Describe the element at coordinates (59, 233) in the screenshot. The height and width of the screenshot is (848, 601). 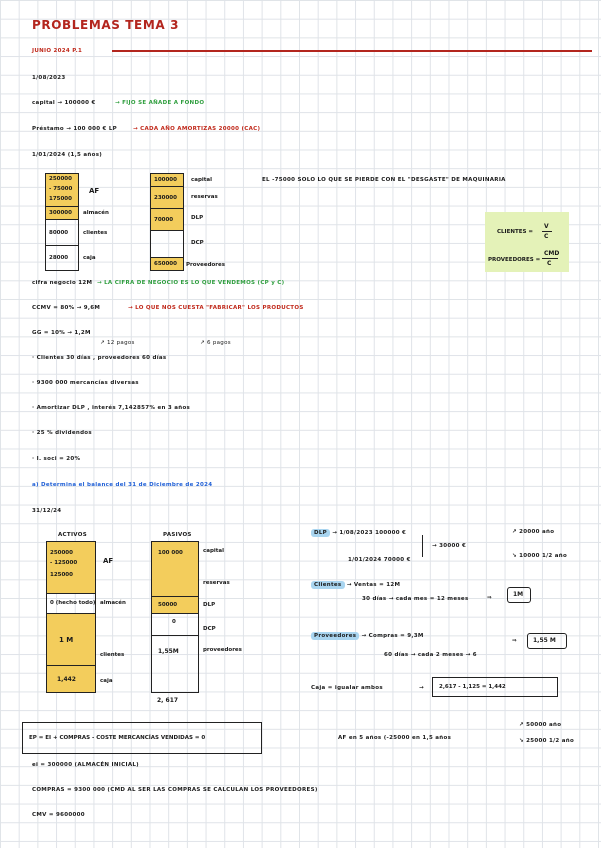
I see `clientes-value: 80000` at that location.